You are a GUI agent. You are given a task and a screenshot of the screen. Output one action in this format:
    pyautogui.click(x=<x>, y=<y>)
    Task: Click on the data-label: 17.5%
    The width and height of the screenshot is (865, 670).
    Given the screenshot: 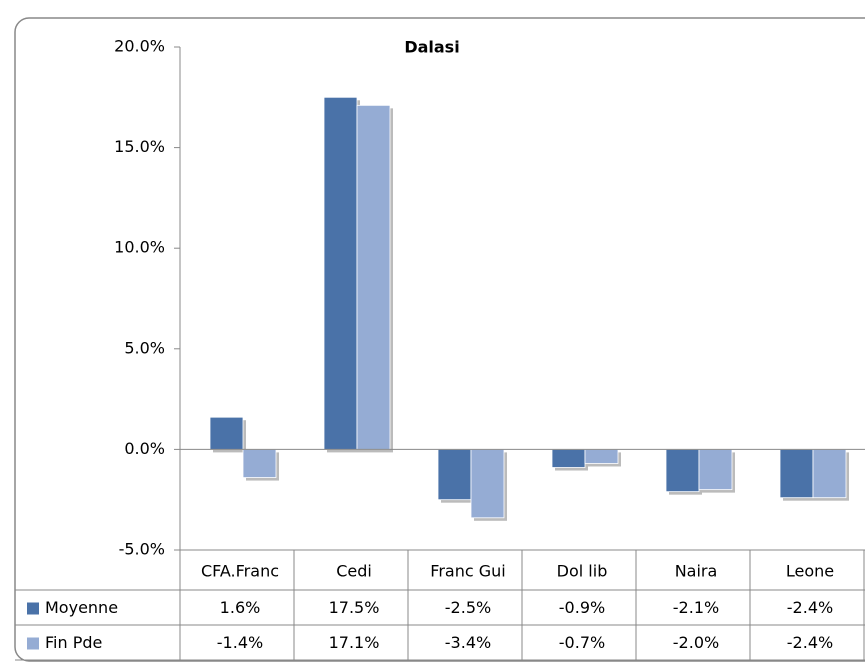 What is the action you would take?
    pyautogui.click(x=354, y=607)
    